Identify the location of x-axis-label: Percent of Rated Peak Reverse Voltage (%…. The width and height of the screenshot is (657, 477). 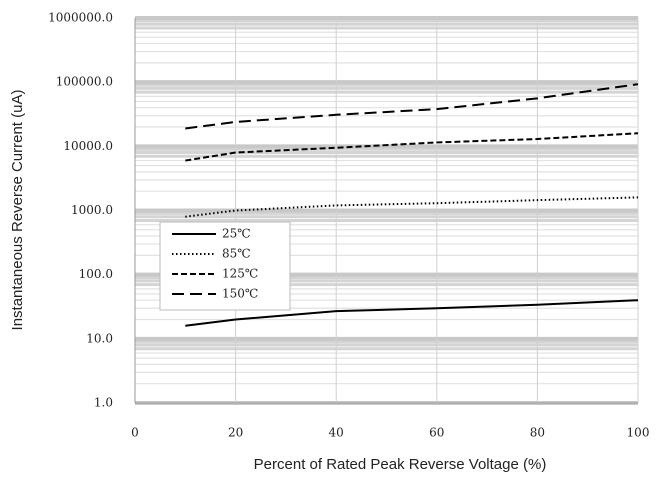
(400, 464).